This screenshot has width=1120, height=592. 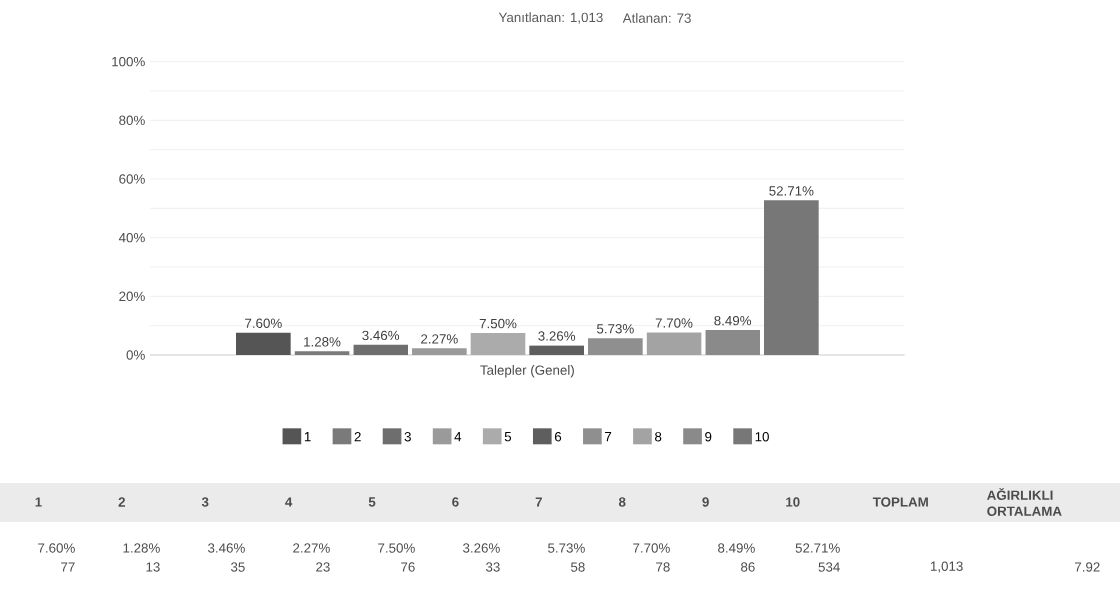 I want to click on text: 1.28%, so click(x=141, y=548).